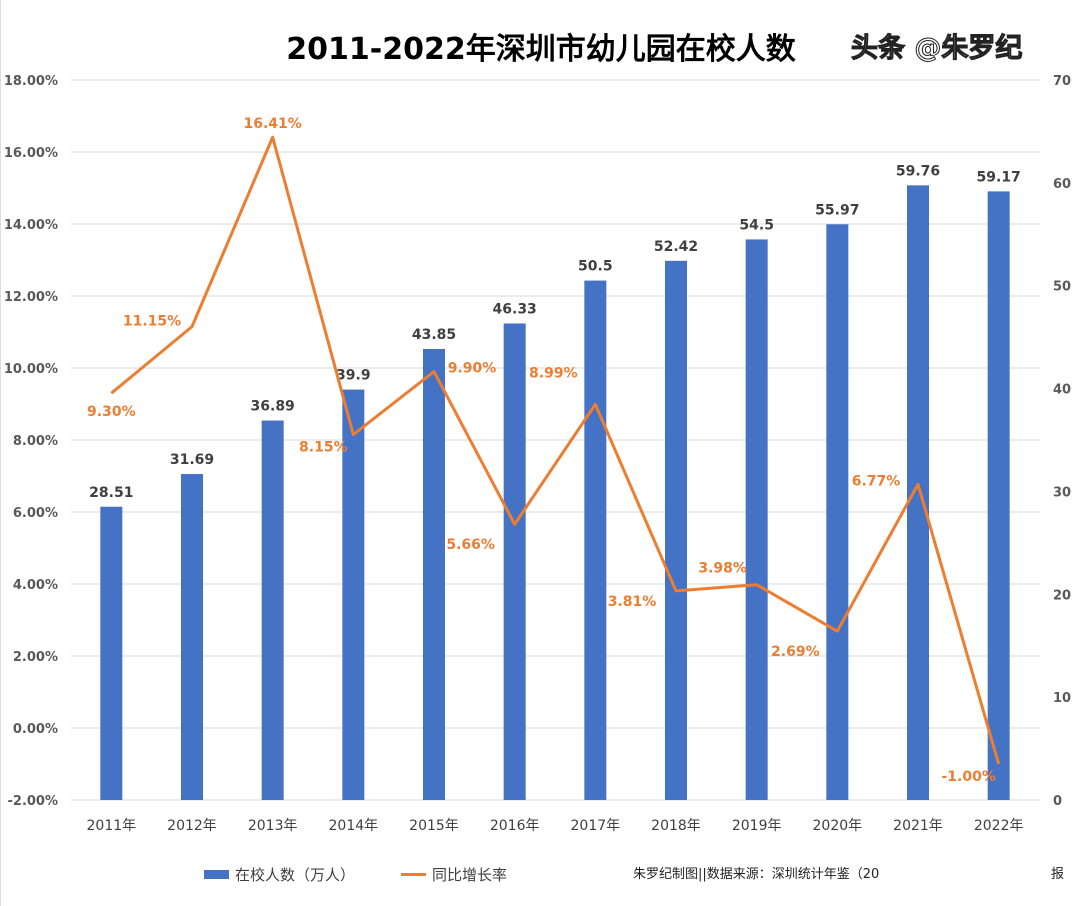  I want to click on x-axis-tick: 2019年, so click(757, 826).